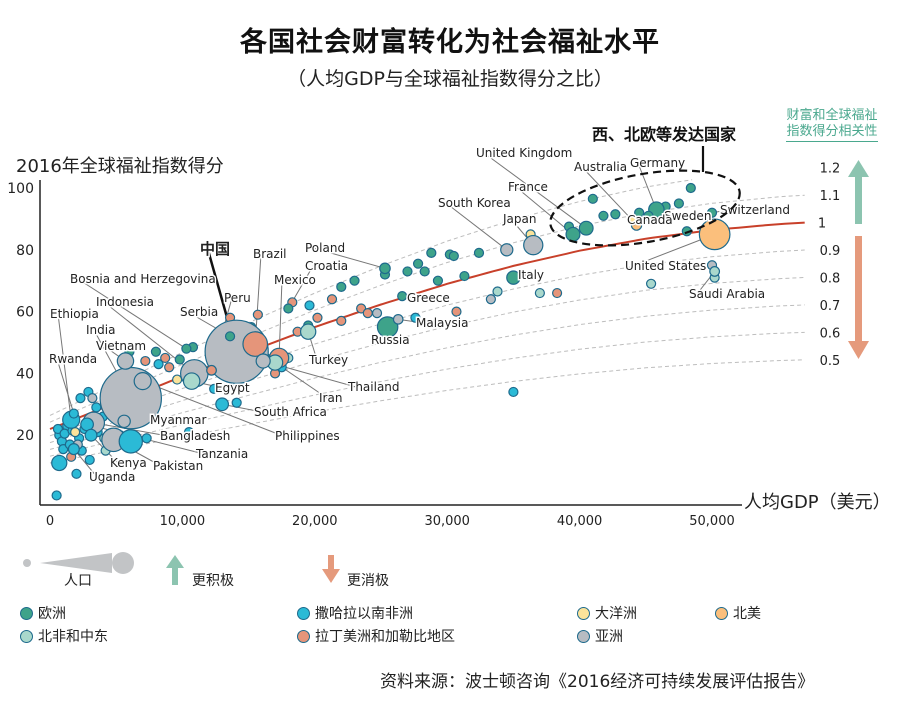  Describe the element at coordinates (657, 163) in the screenshot. I see `country-label-germany: Germany` at that location.